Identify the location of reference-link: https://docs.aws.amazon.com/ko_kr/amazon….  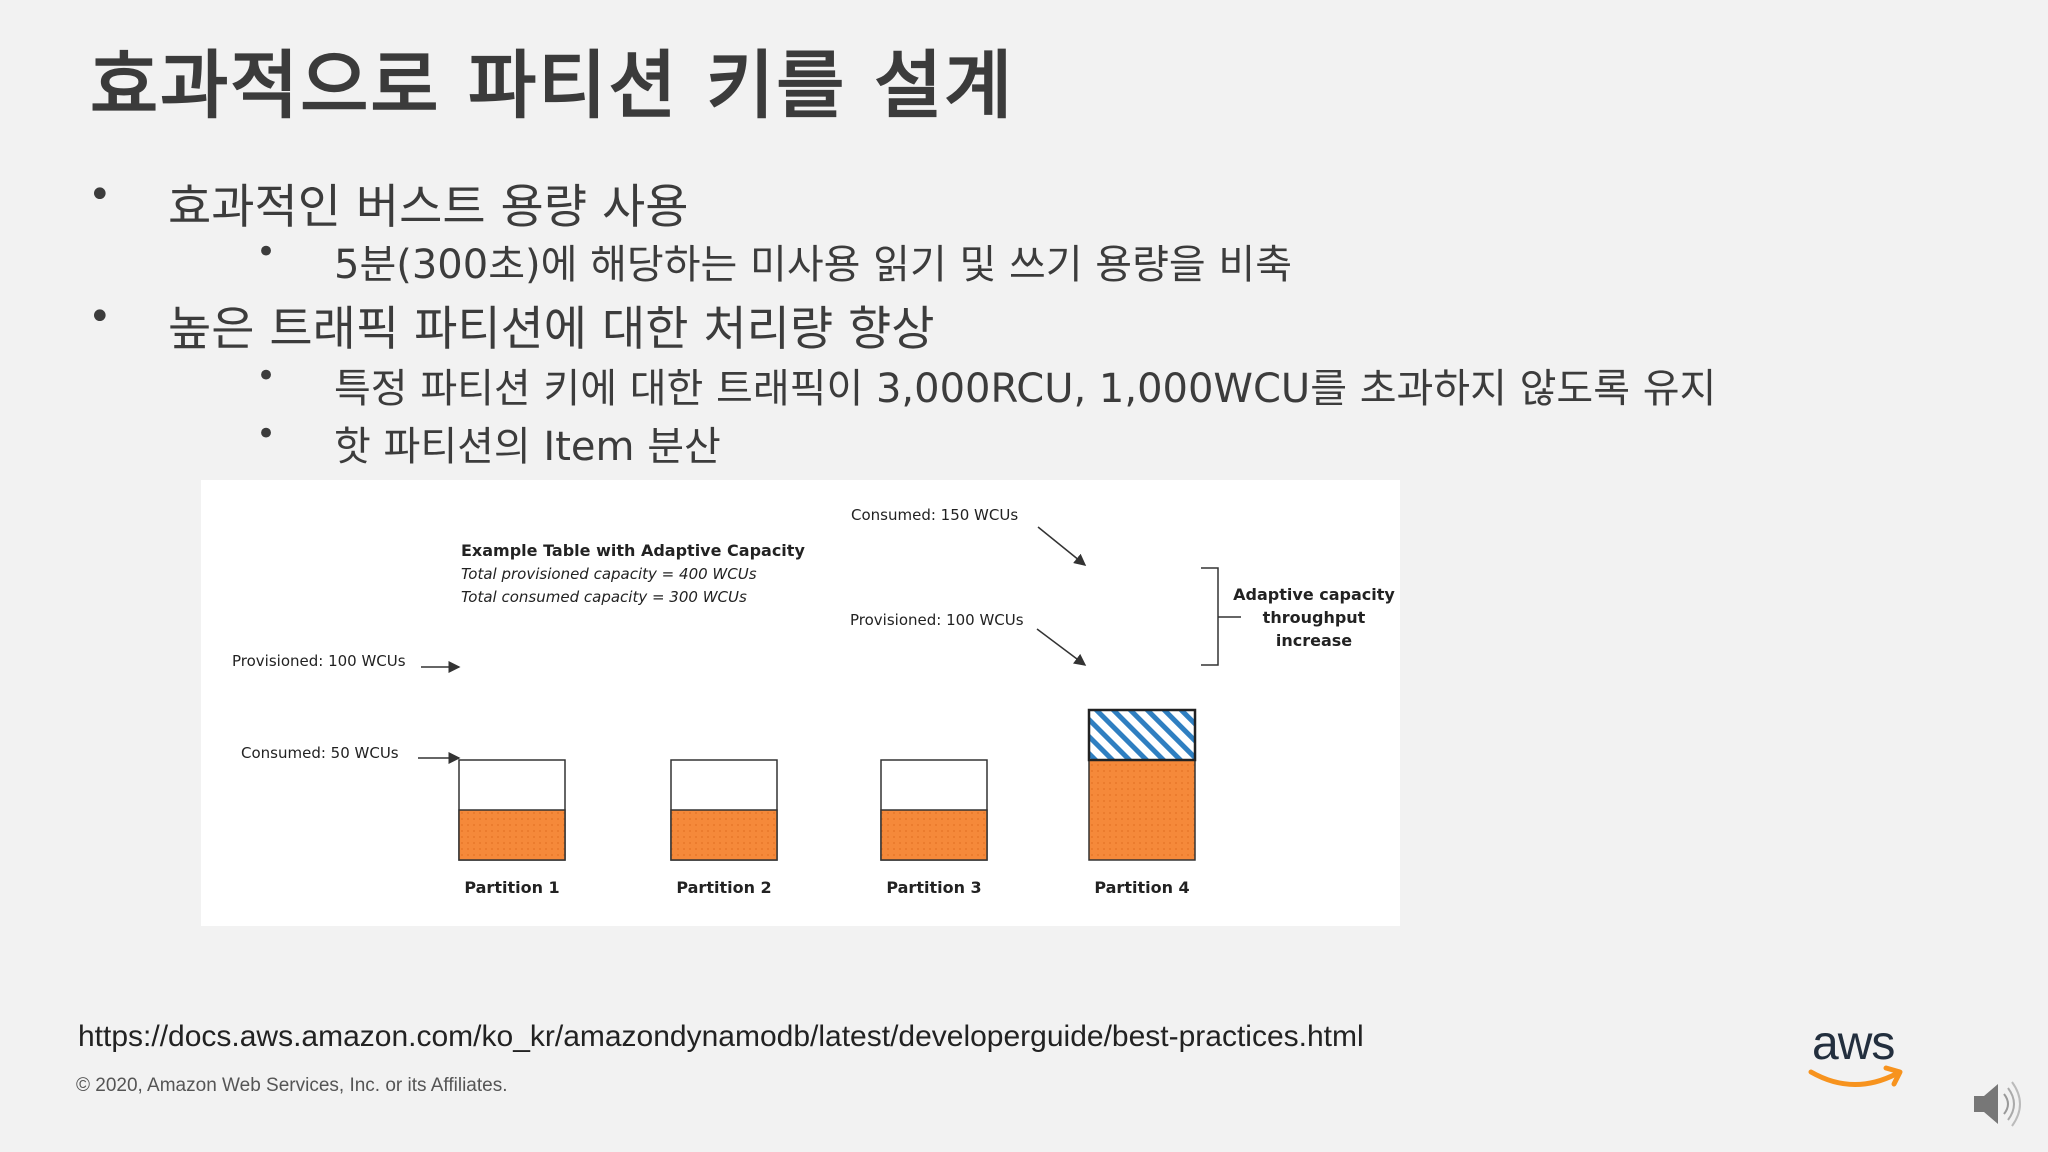
(721, 1036).